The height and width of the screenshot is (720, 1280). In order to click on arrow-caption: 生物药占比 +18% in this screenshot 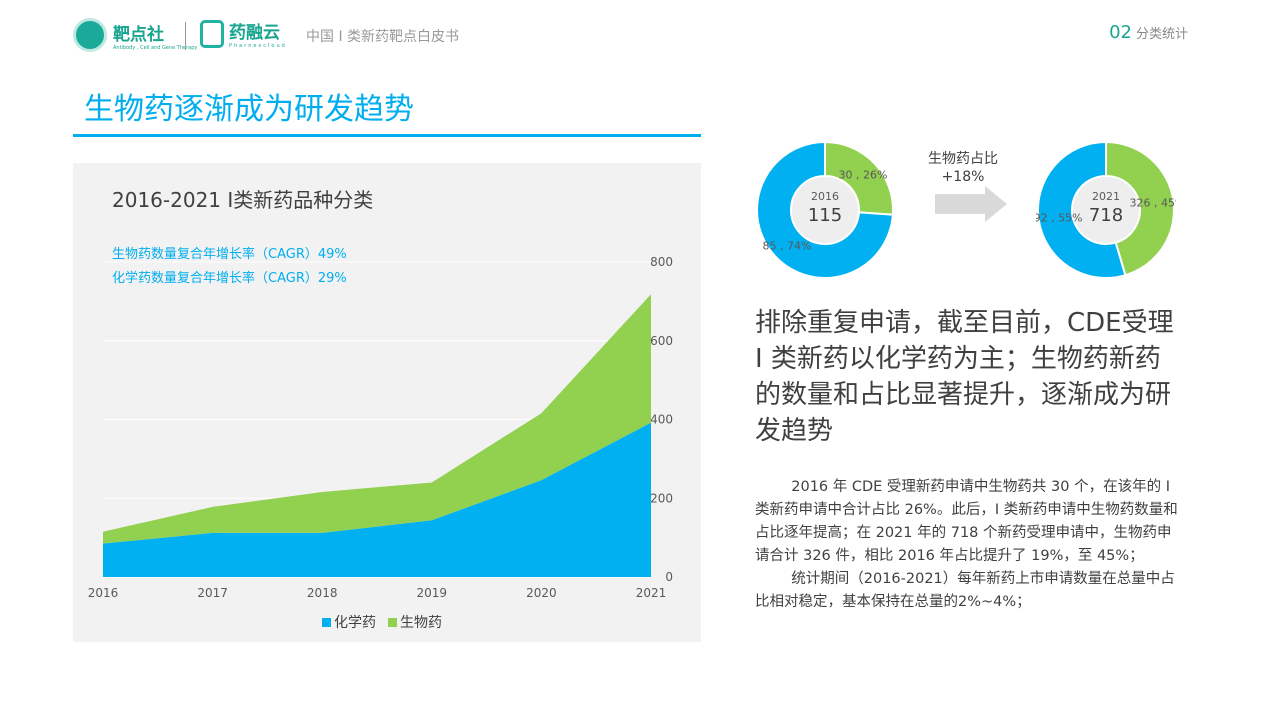, I will do `click(963, 168)`.